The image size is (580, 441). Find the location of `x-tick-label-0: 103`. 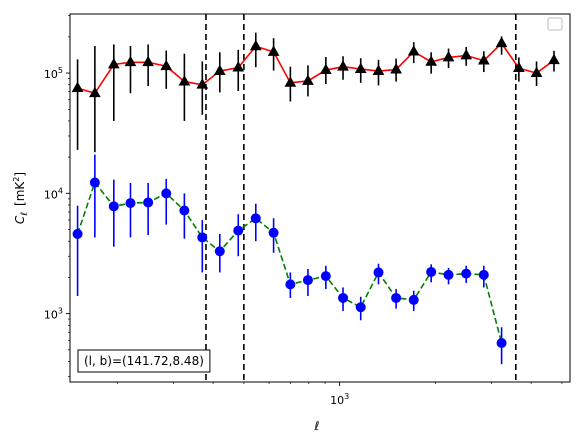

x-tick-label-0: 103 is located at coordinates (339, 399).